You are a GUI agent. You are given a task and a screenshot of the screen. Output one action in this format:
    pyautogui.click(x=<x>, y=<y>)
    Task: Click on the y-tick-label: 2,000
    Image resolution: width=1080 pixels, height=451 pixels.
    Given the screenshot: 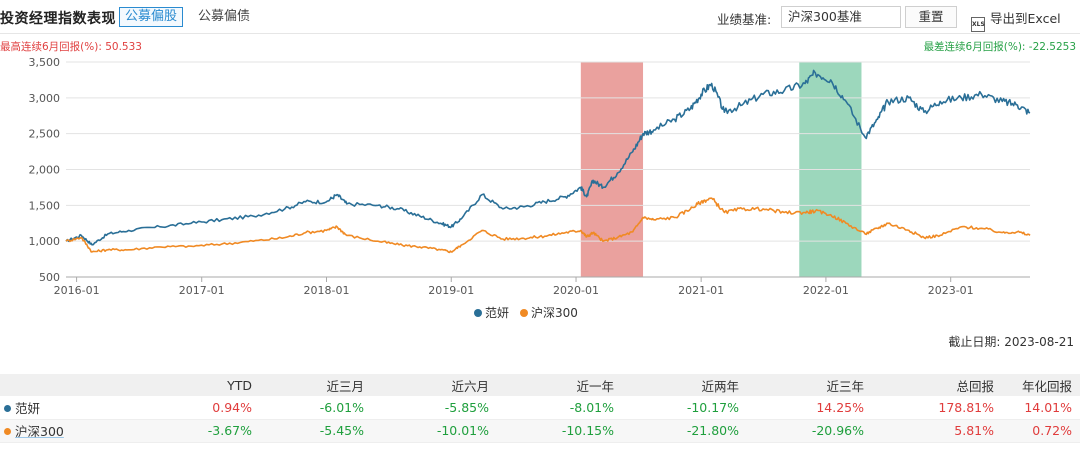 What is the action you would take?
    pyautogui.click(x=45, y=170)
    